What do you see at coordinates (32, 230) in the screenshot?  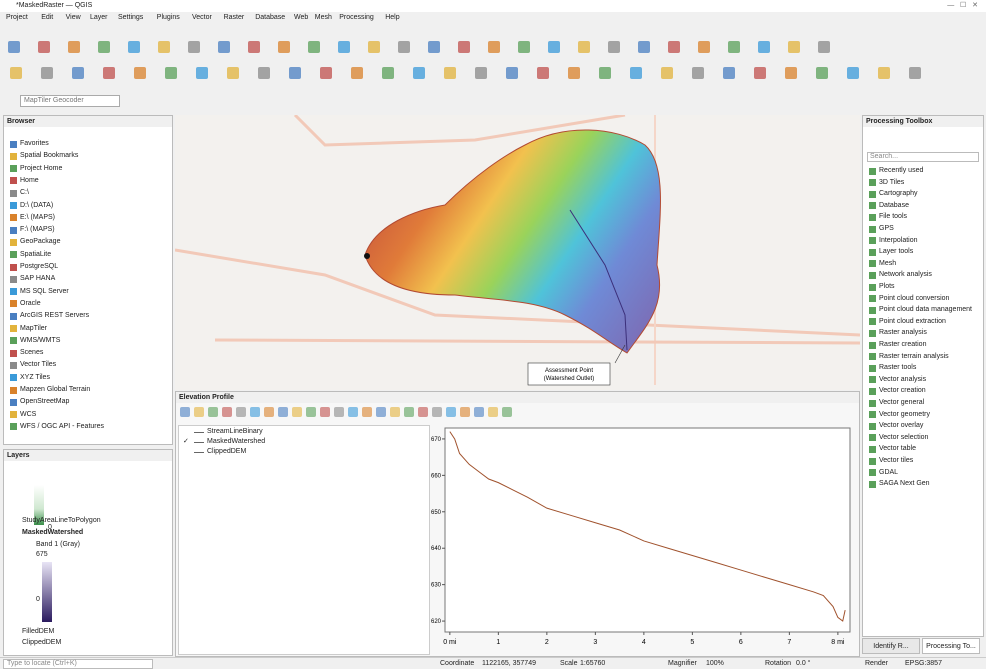 I see `tree-item: F:\ (MAPS)` at bounding box center [32, 230].